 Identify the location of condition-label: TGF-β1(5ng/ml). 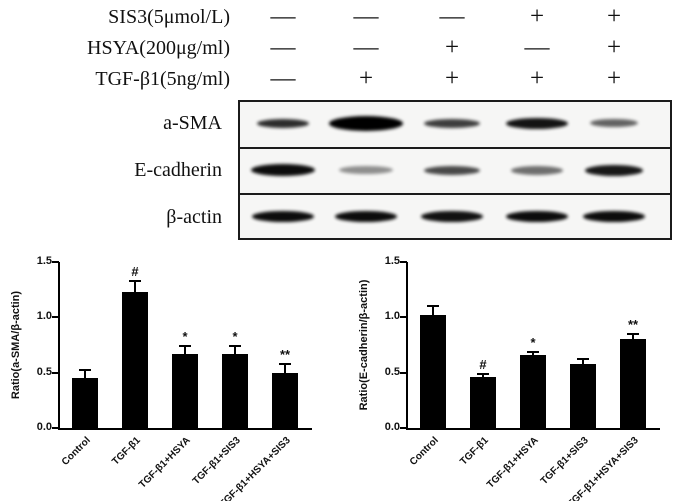
(162, 79).